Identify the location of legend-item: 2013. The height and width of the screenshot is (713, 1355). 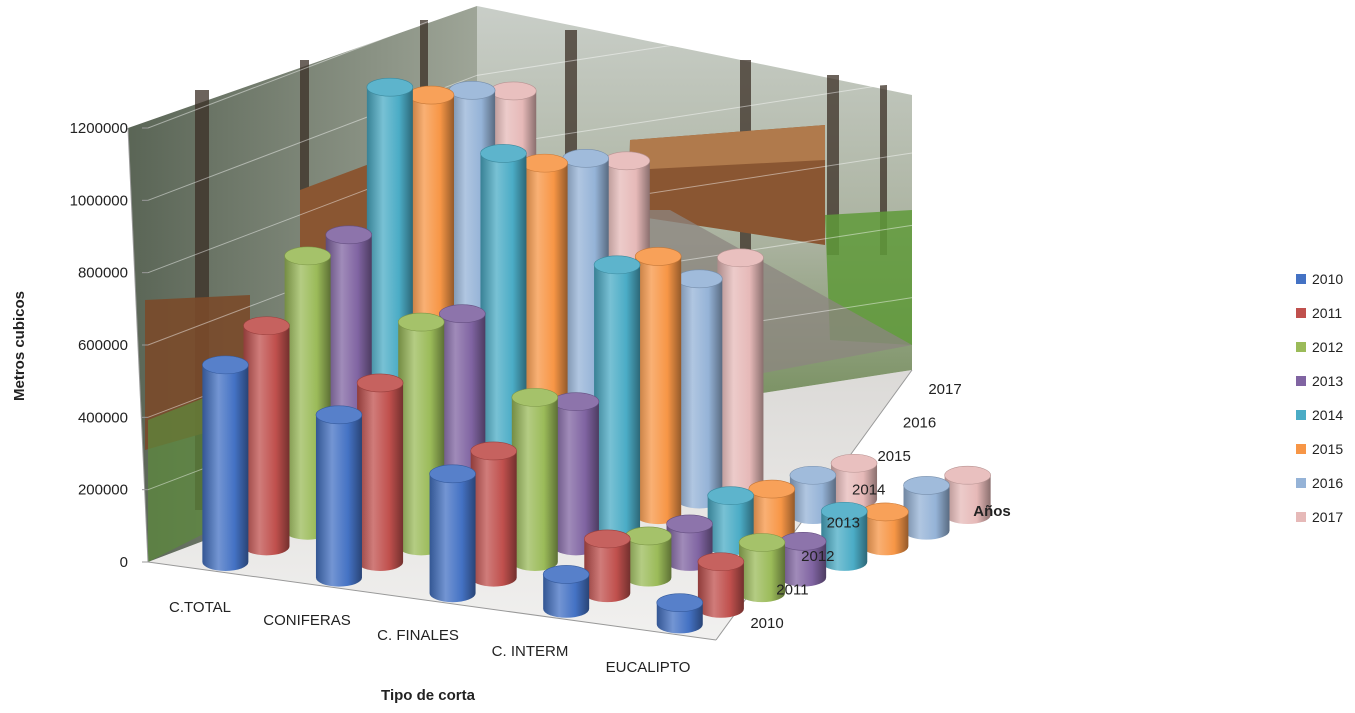
(1319, 381).